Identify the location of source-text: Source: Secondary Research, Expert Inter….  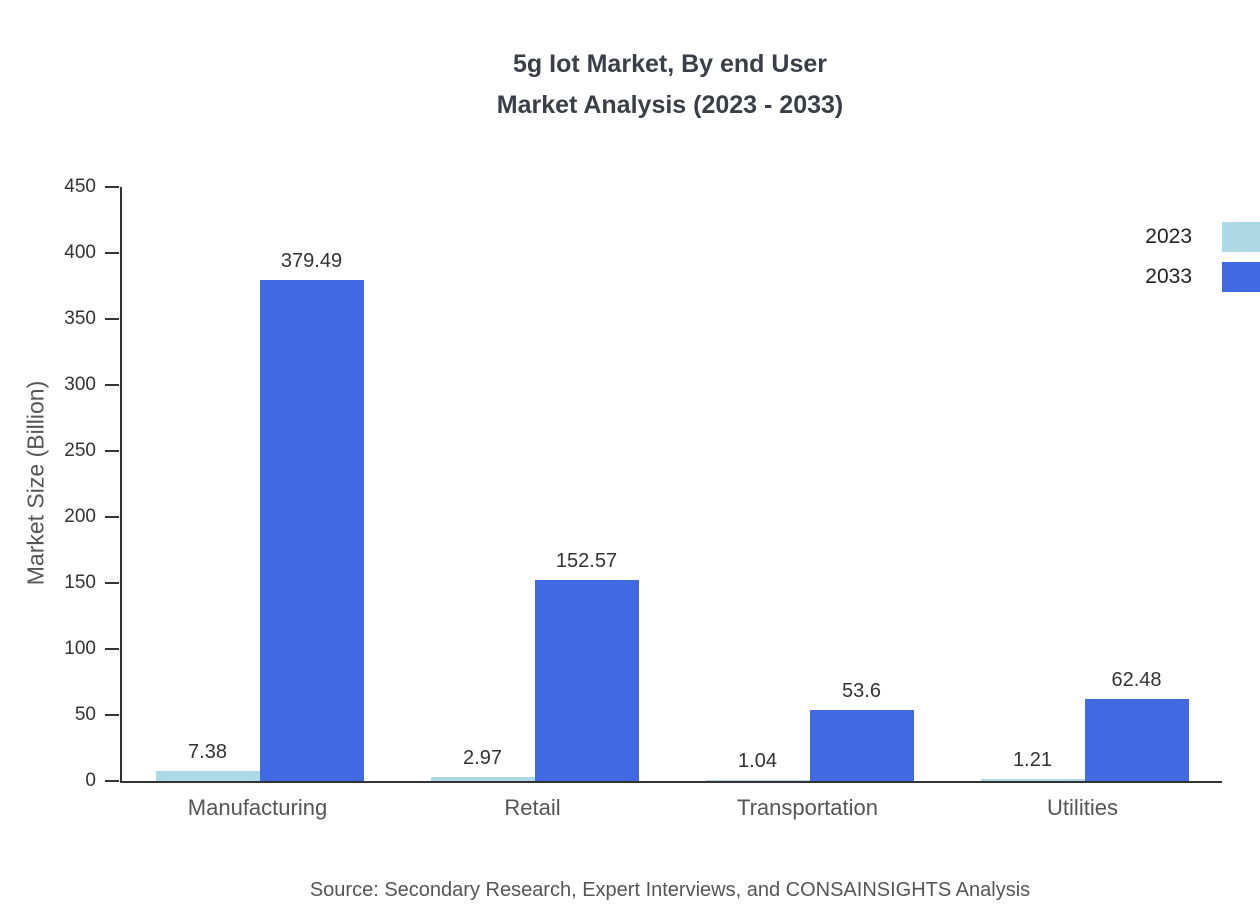
(670, 890).